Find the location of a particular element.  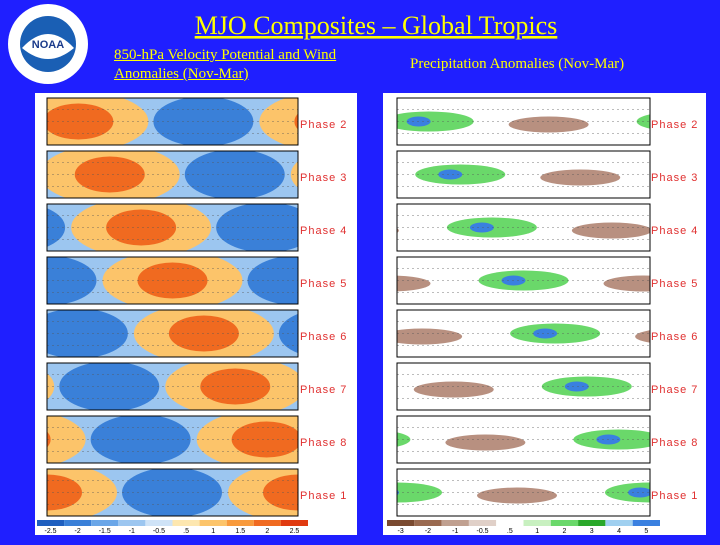

colorbar-label: 2.5 is located at coordinates (295, 531).